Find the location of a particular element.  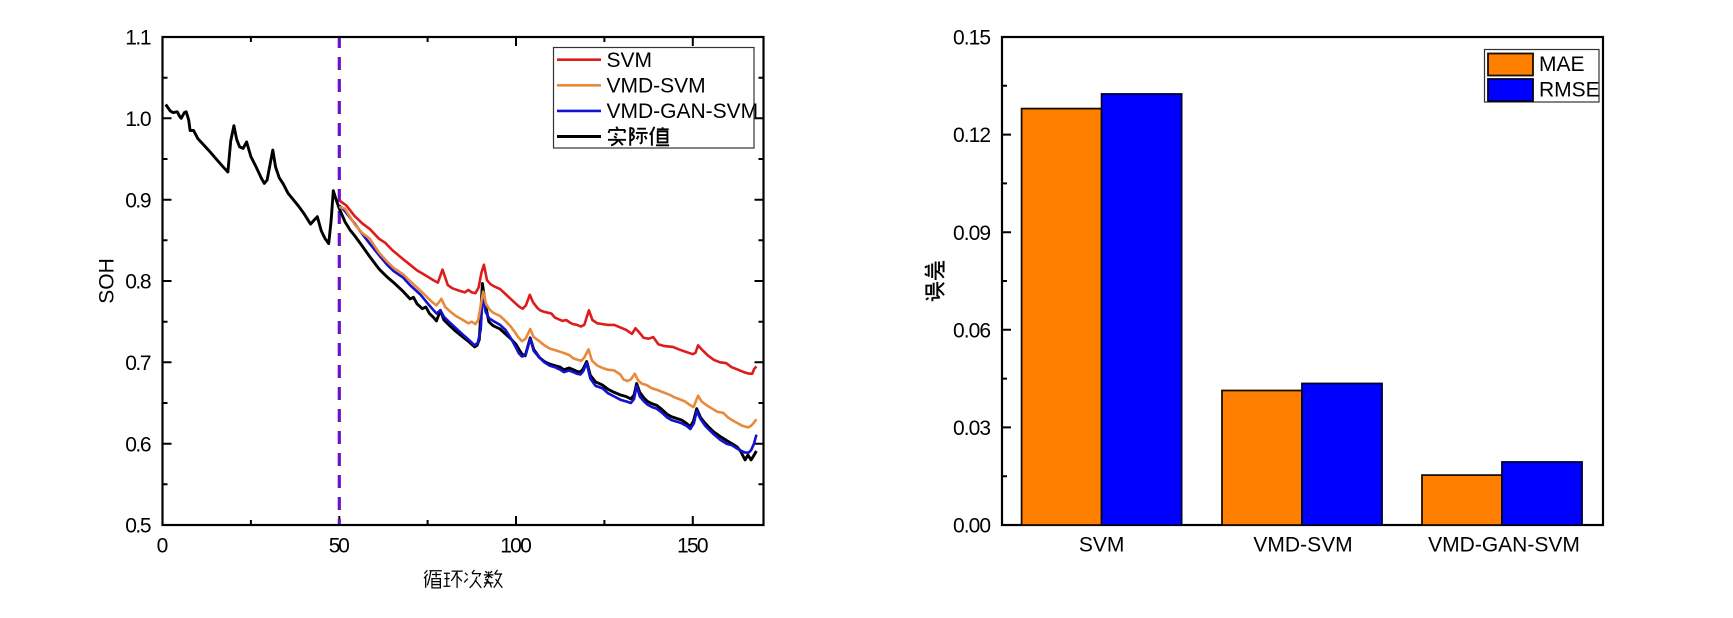

svg-text: 0.8 is located at coordinates (138, 282).